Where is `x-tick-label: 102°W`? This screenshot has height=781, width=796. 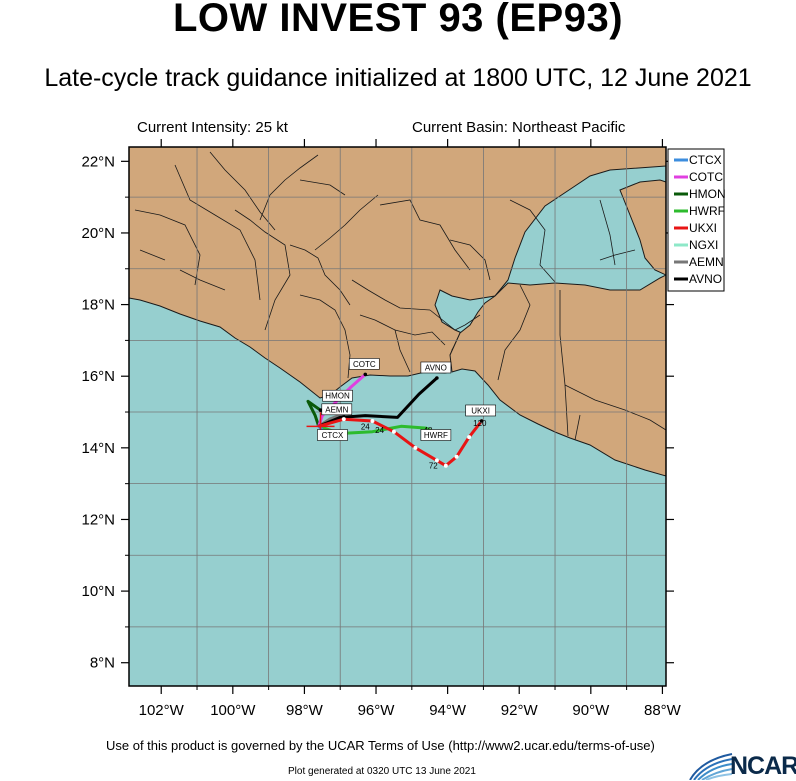
x-tick-label: 102°W is located at coordinates (162, 710).